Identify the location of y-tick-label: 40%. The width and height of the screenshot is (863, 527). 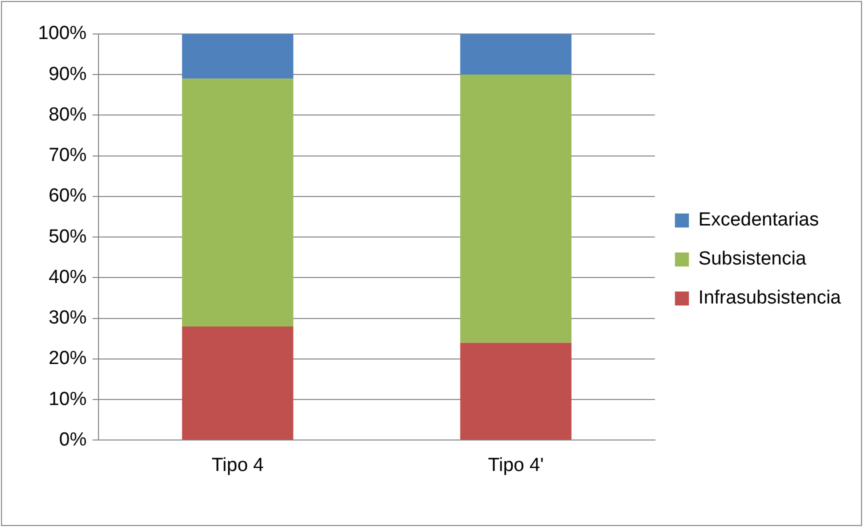
(67, 277).